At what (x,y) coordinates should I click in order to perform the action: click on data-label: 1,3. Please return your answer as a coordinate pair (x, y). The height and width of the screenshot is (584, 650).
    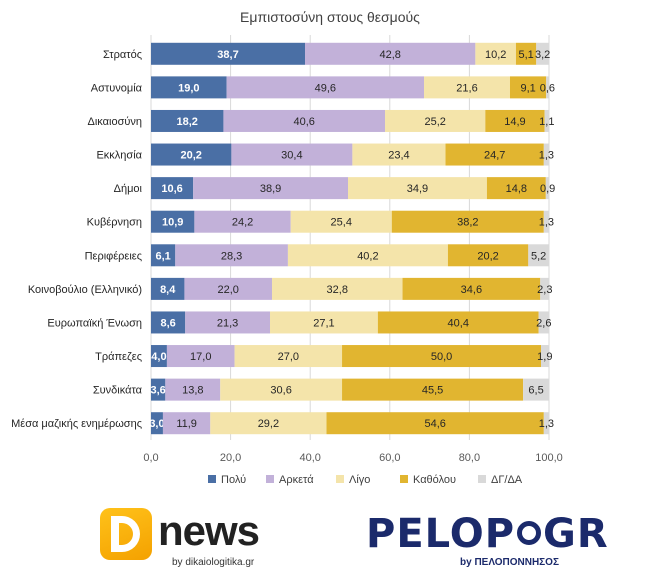
    Looking at the image, I should click on (546, 424).